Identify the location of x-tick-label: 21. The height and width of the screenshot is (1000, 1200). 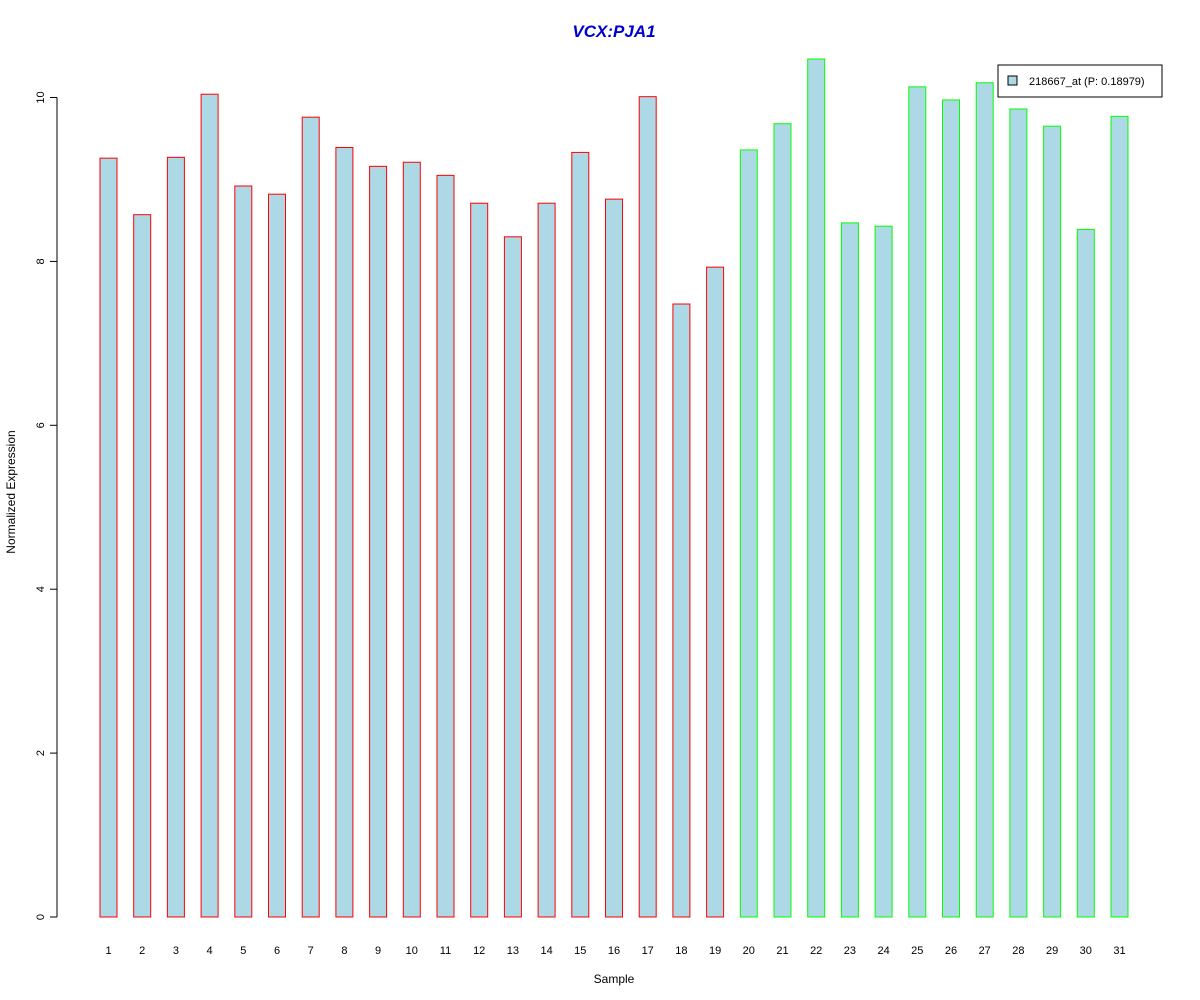
(782, 951).